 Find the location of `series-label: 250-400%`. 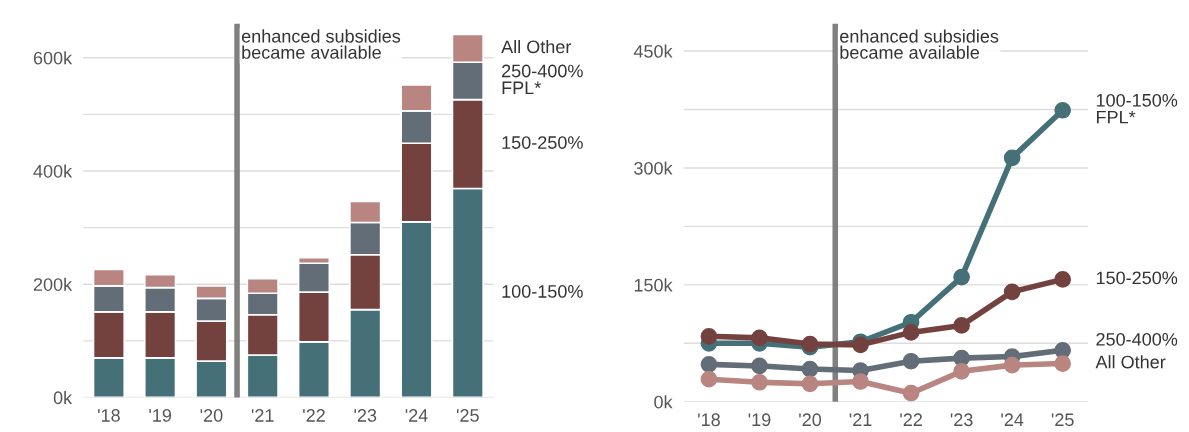

series-label: 250-400% is located at coordinates (1137, 339).